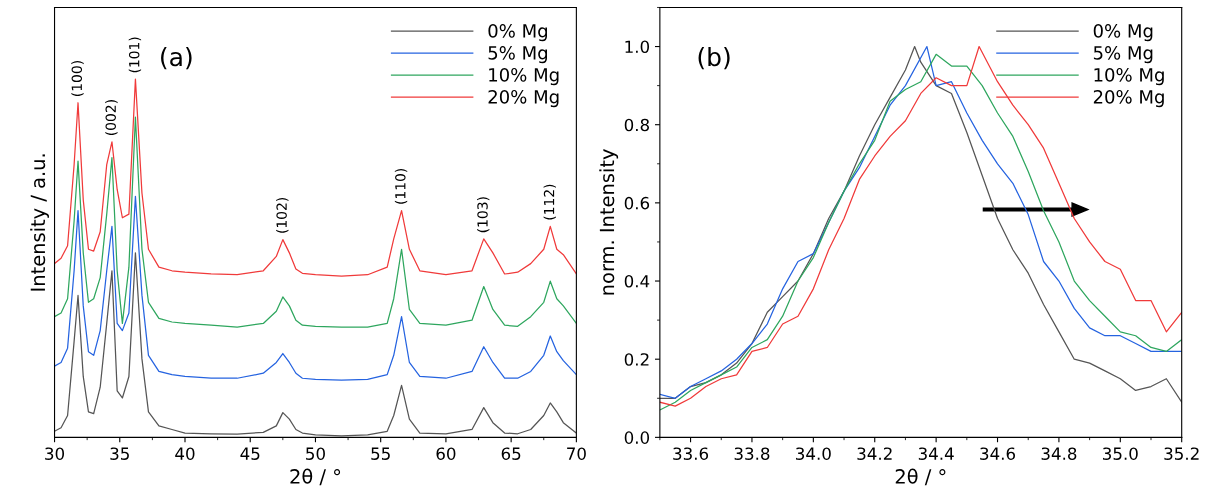  What do you see at coordinates (637, 47) in the screenshot?
I see `y-tick-label: 1.0` at bounding box center [637, 47].